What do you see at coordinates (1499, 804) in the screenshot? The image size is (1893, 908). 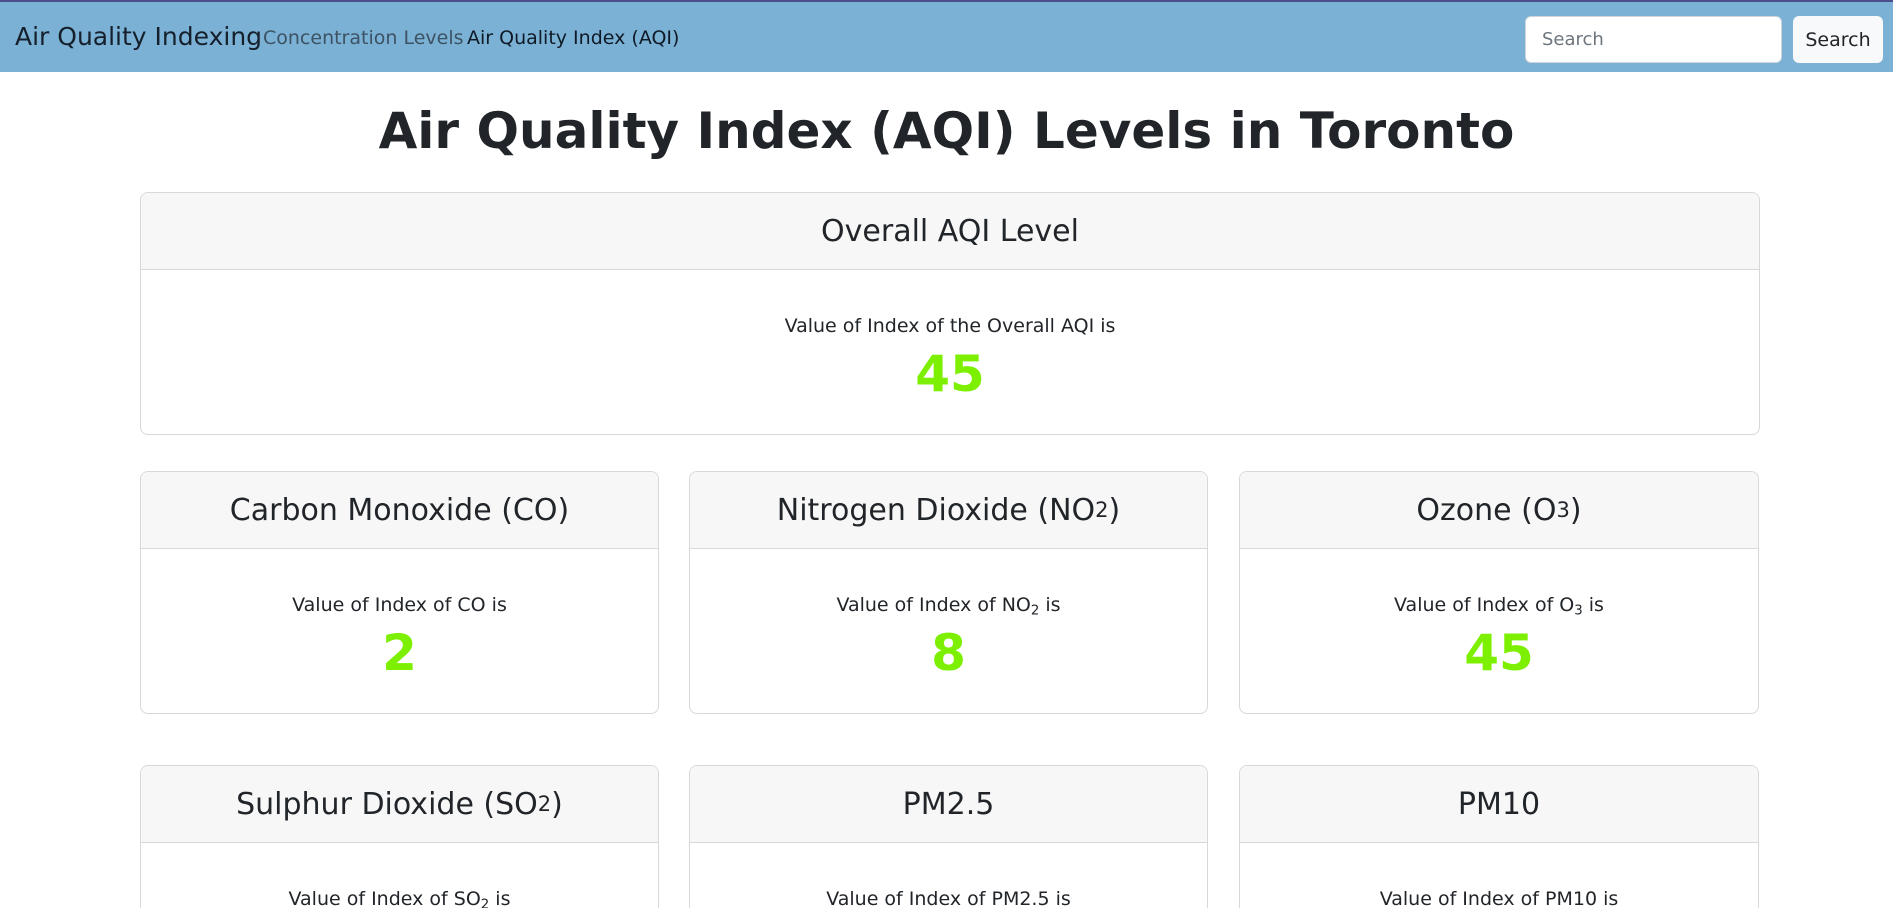 I see `card-header: PM10` at bounding box center [1499, 804].